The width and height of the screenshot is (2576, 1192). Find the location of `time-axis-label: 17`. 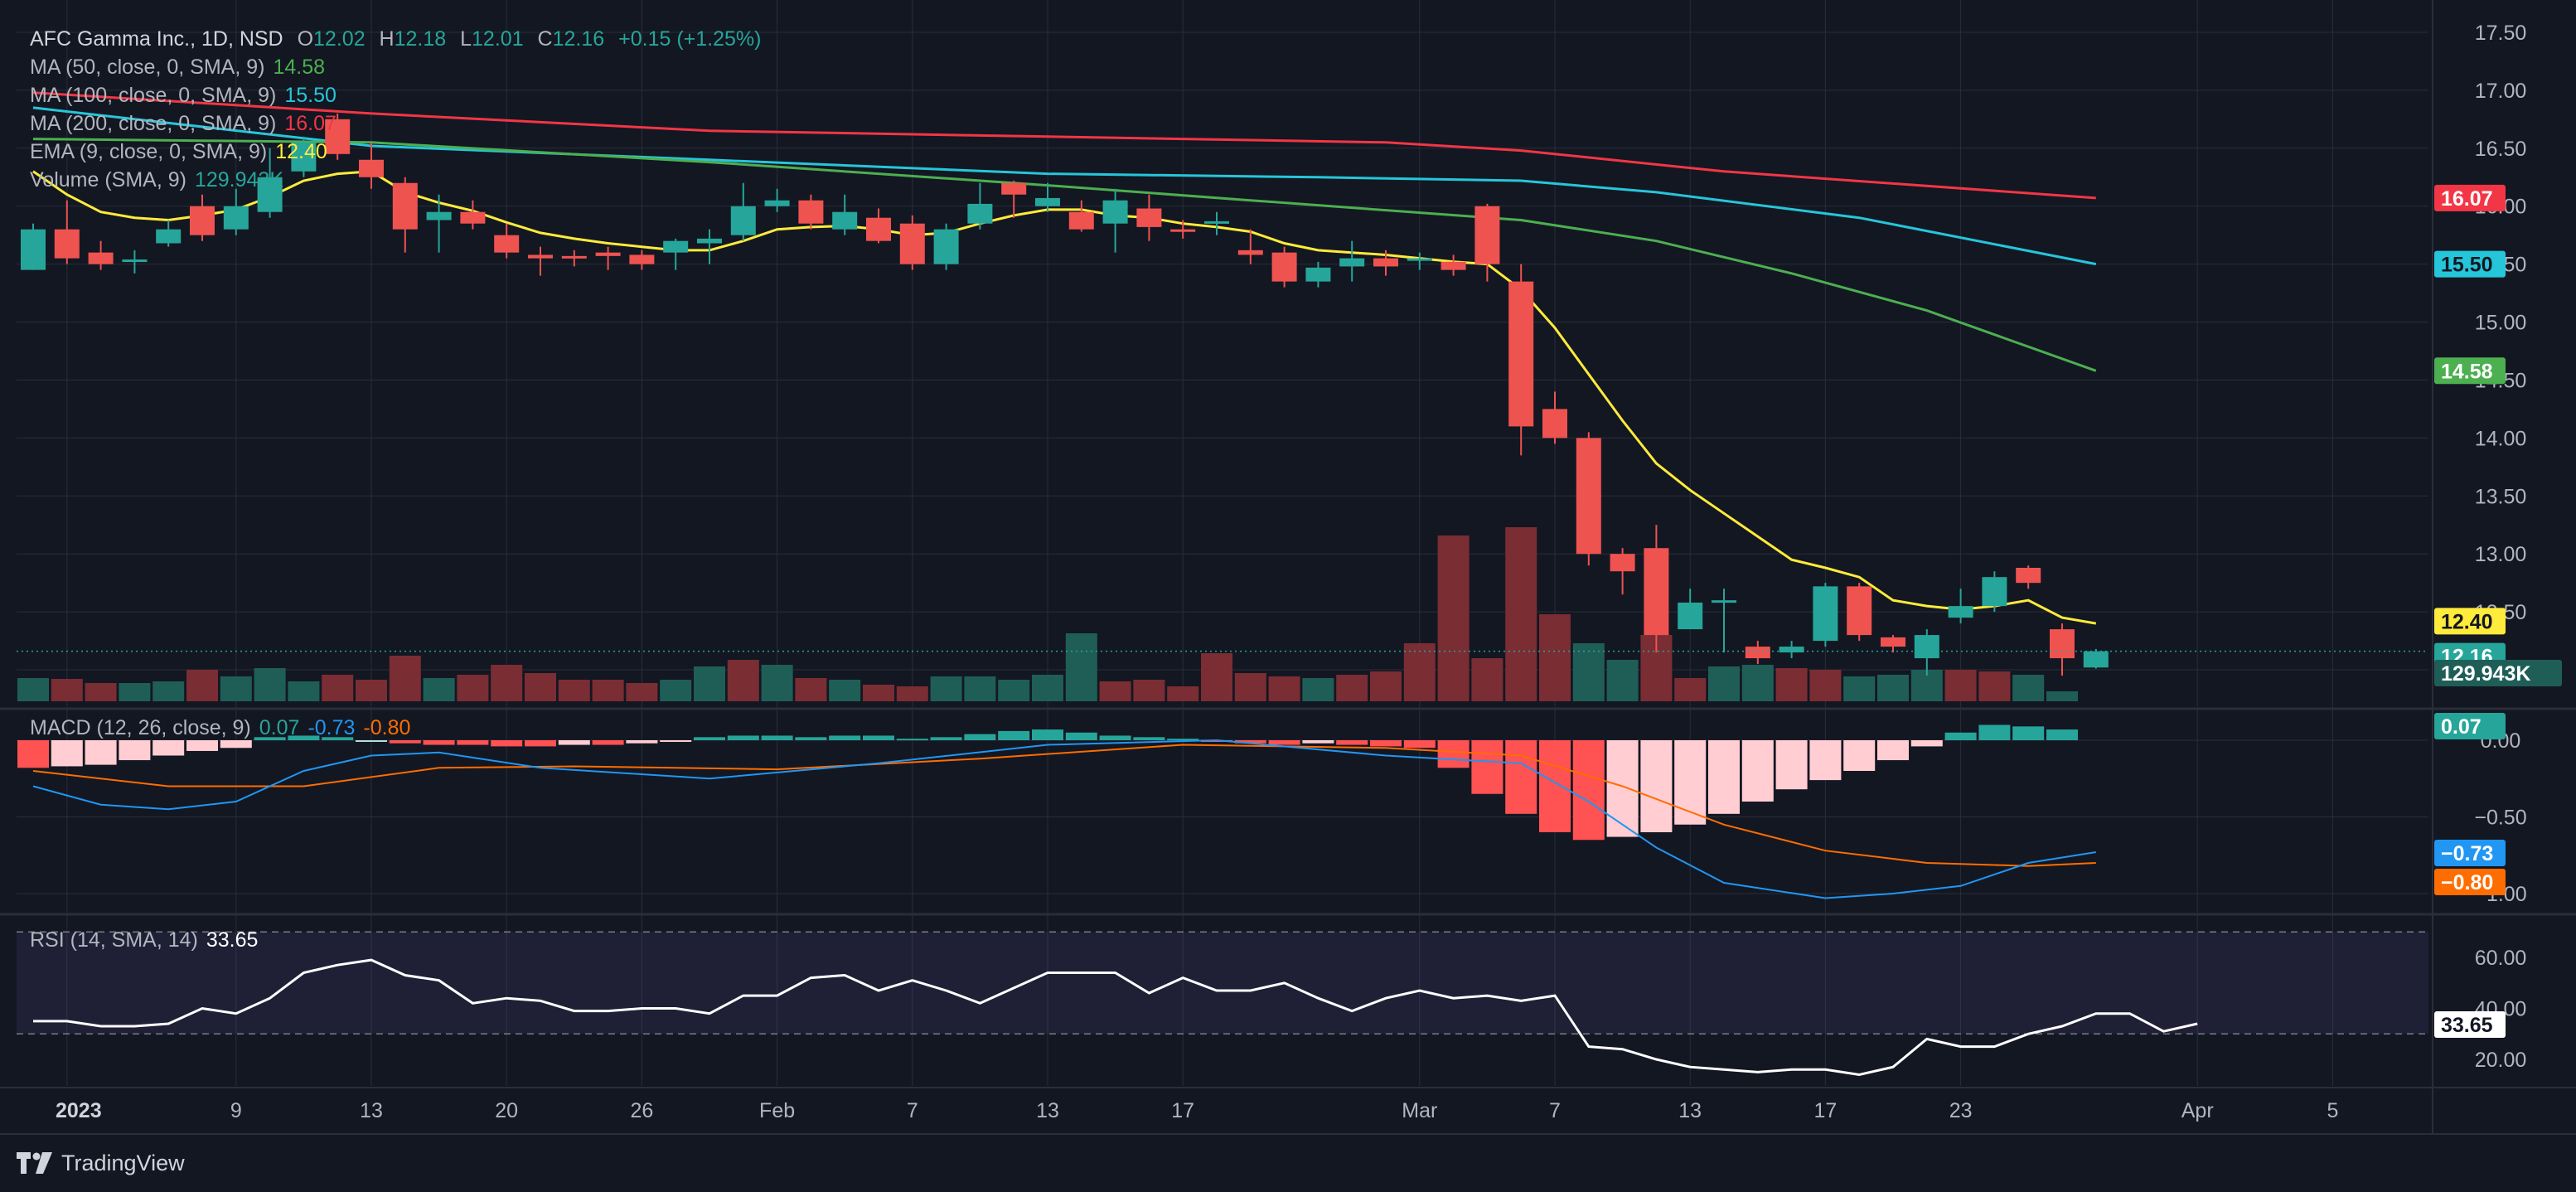

time-axis-label: 17 is located at coordinates (1182, 1110).